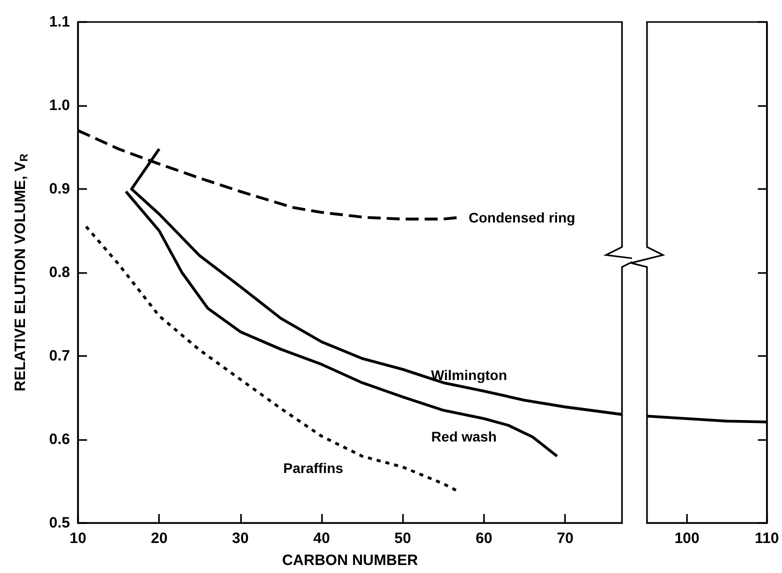 The height and width of the screenshot is (573, 782). What do you see at coordinates (59, 356) in the screenshot?
I see `y-tick-label: 0.7` at bounding box center [59, 356].